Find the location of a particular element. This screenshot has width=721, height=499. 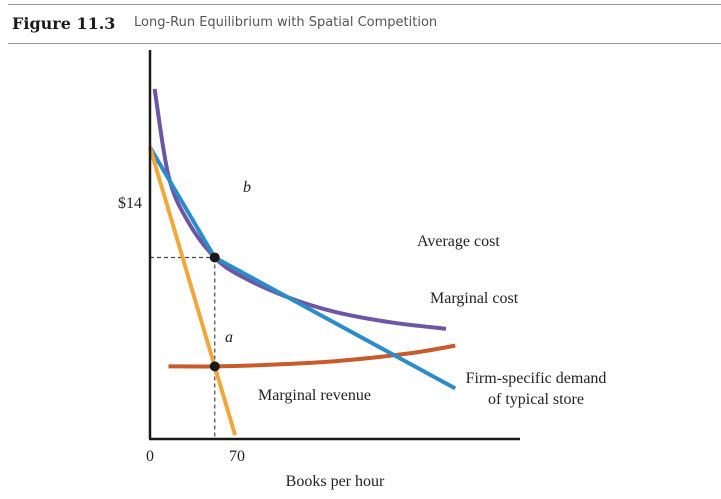

marginal-revenue-line is located at coordinates (193, 291).